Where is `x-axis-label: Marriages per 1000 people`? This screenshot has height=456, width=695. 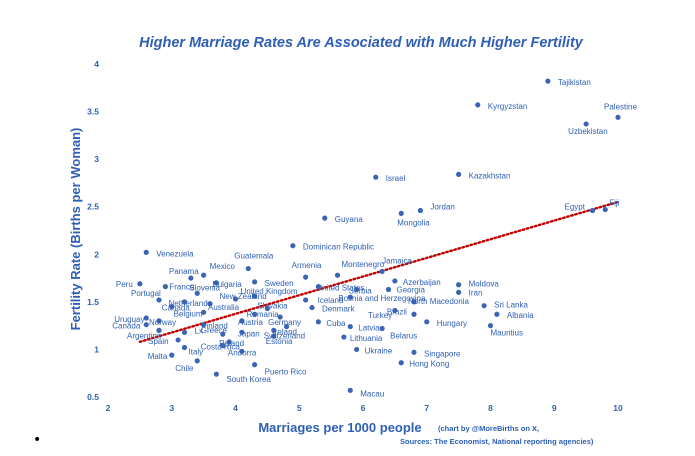
x-axis-label: Marriages per 1000 people is located at coordinates (339, 427).